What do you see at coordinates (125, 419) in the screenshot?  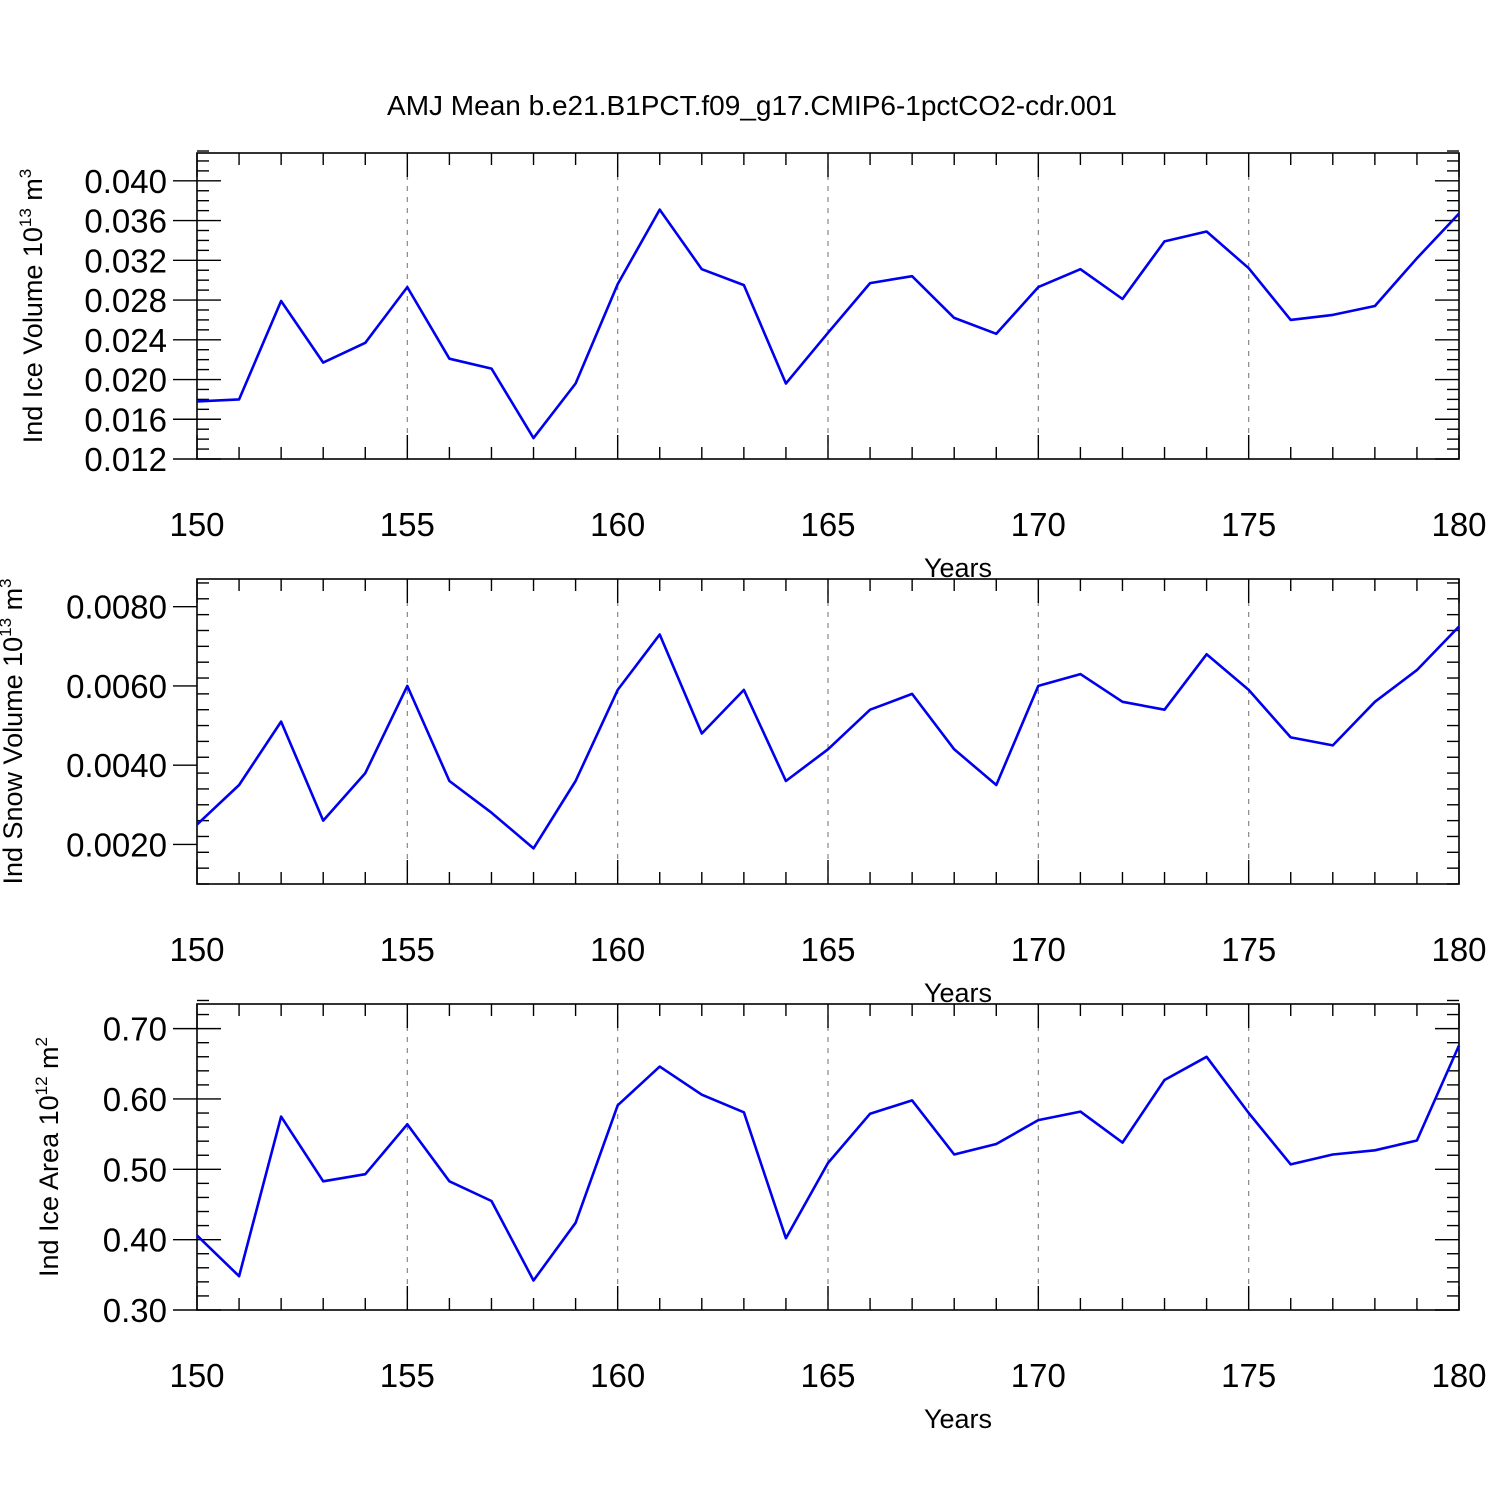 I see `y-tick-label: 0.016` at bounding box center [125, 419].